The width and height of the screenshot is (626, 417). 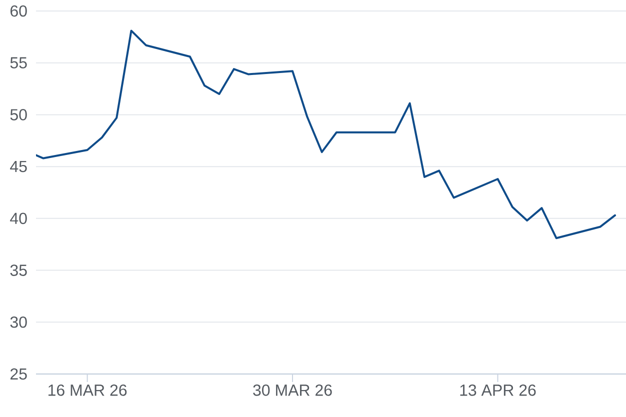 I want to click on y-tick-label: 25, so click(x=18, y=374).